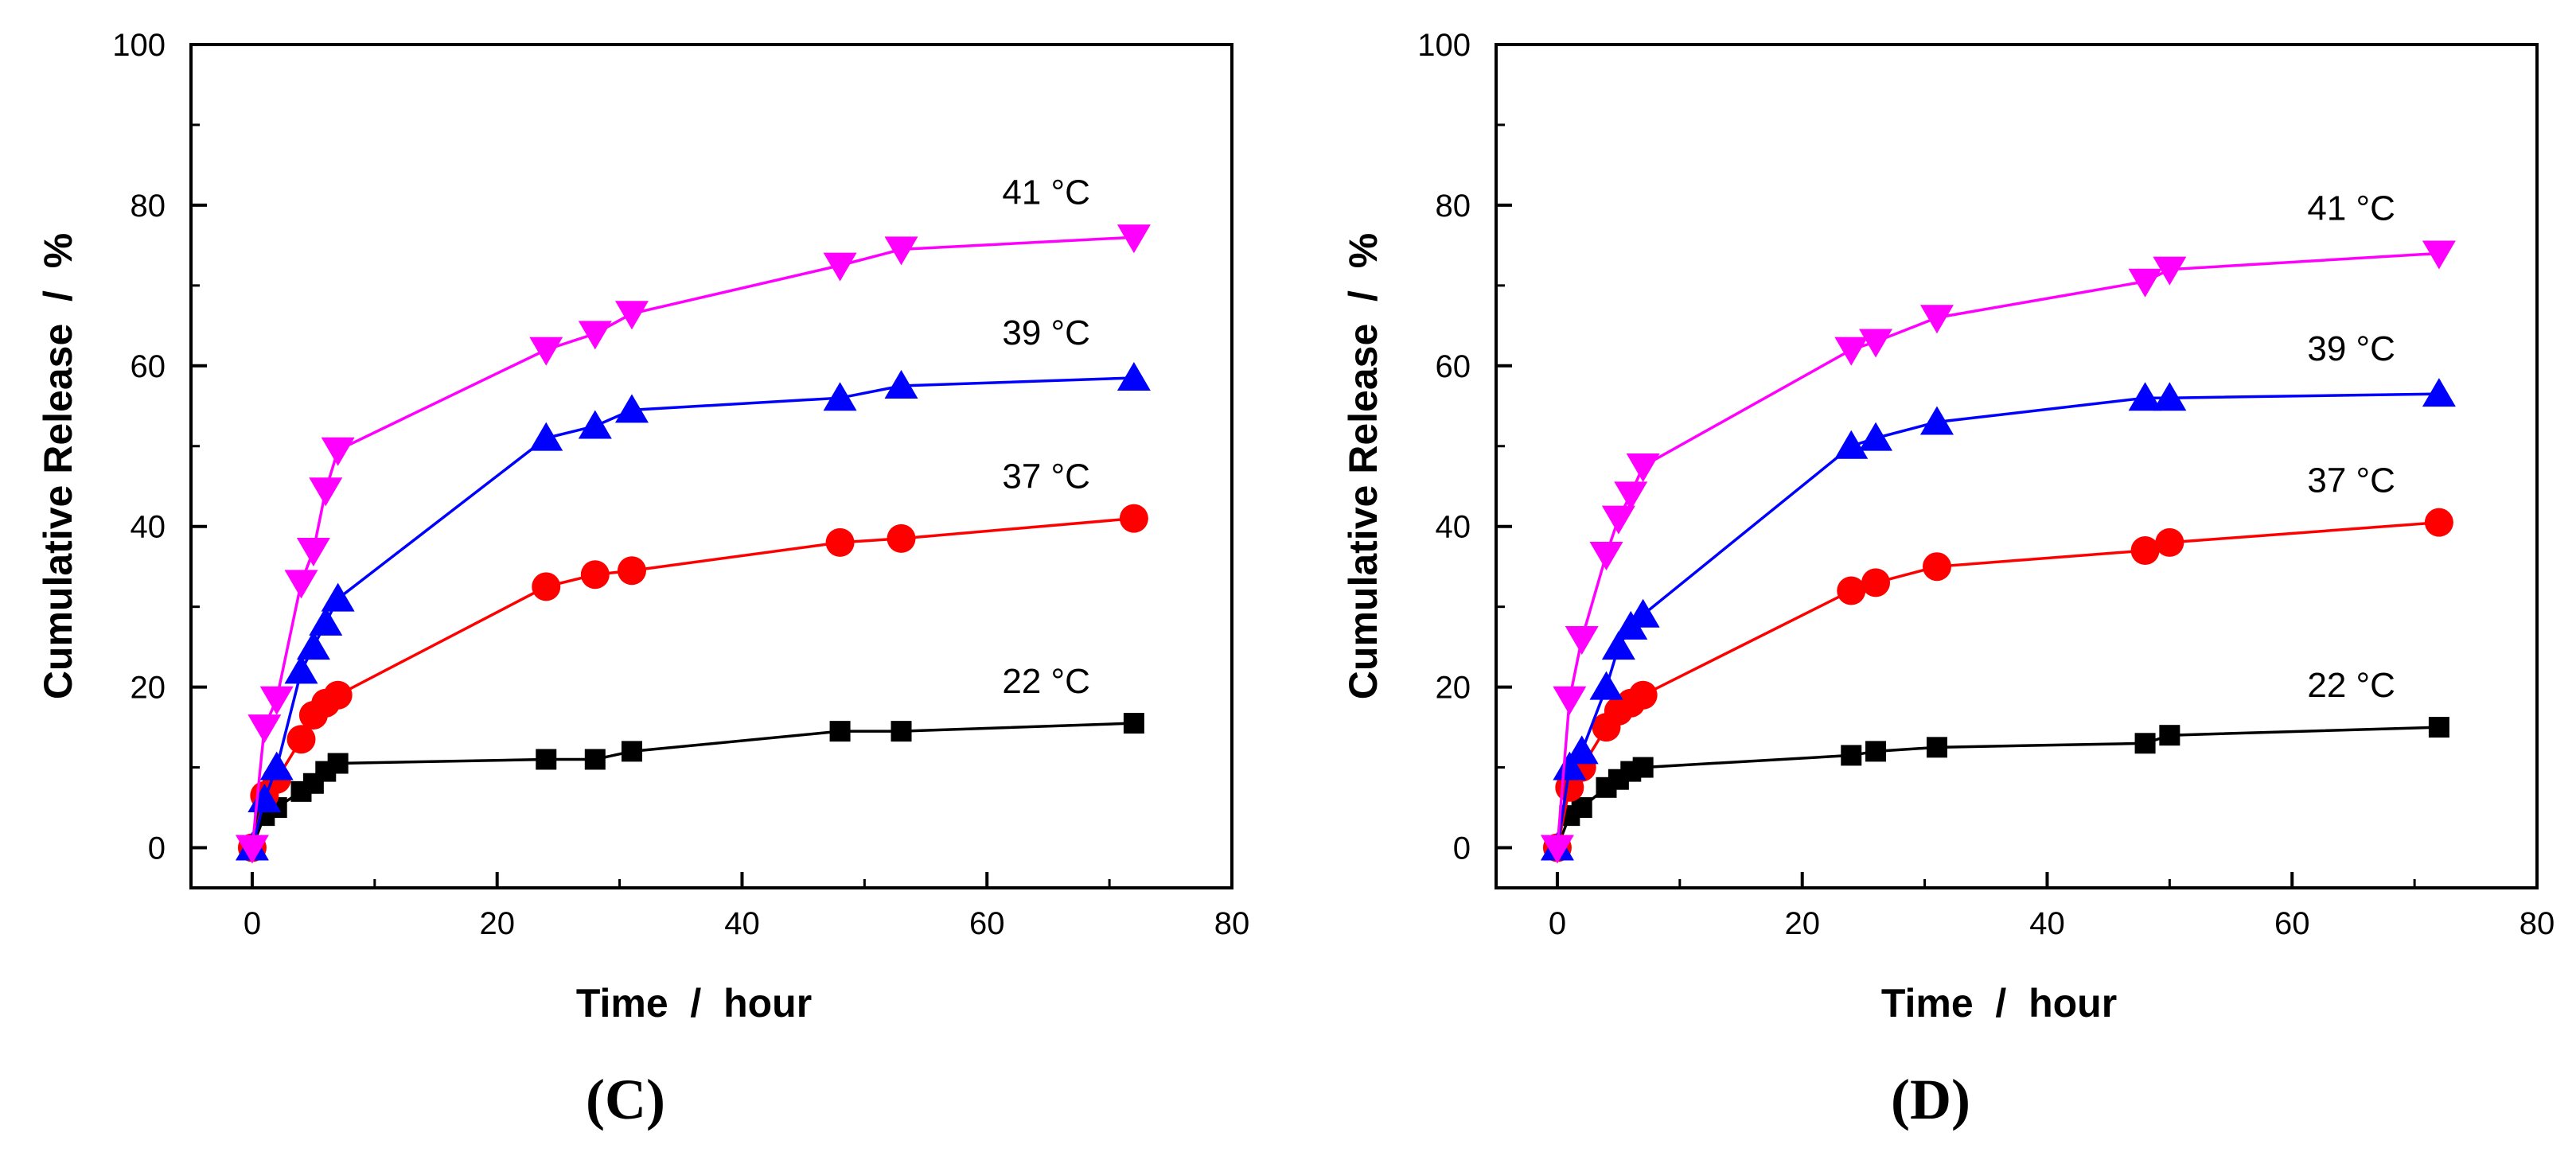  Describe the element at coordinates (1453, 688) in the screenshot. I see `y-tick-label: 20` at that location.